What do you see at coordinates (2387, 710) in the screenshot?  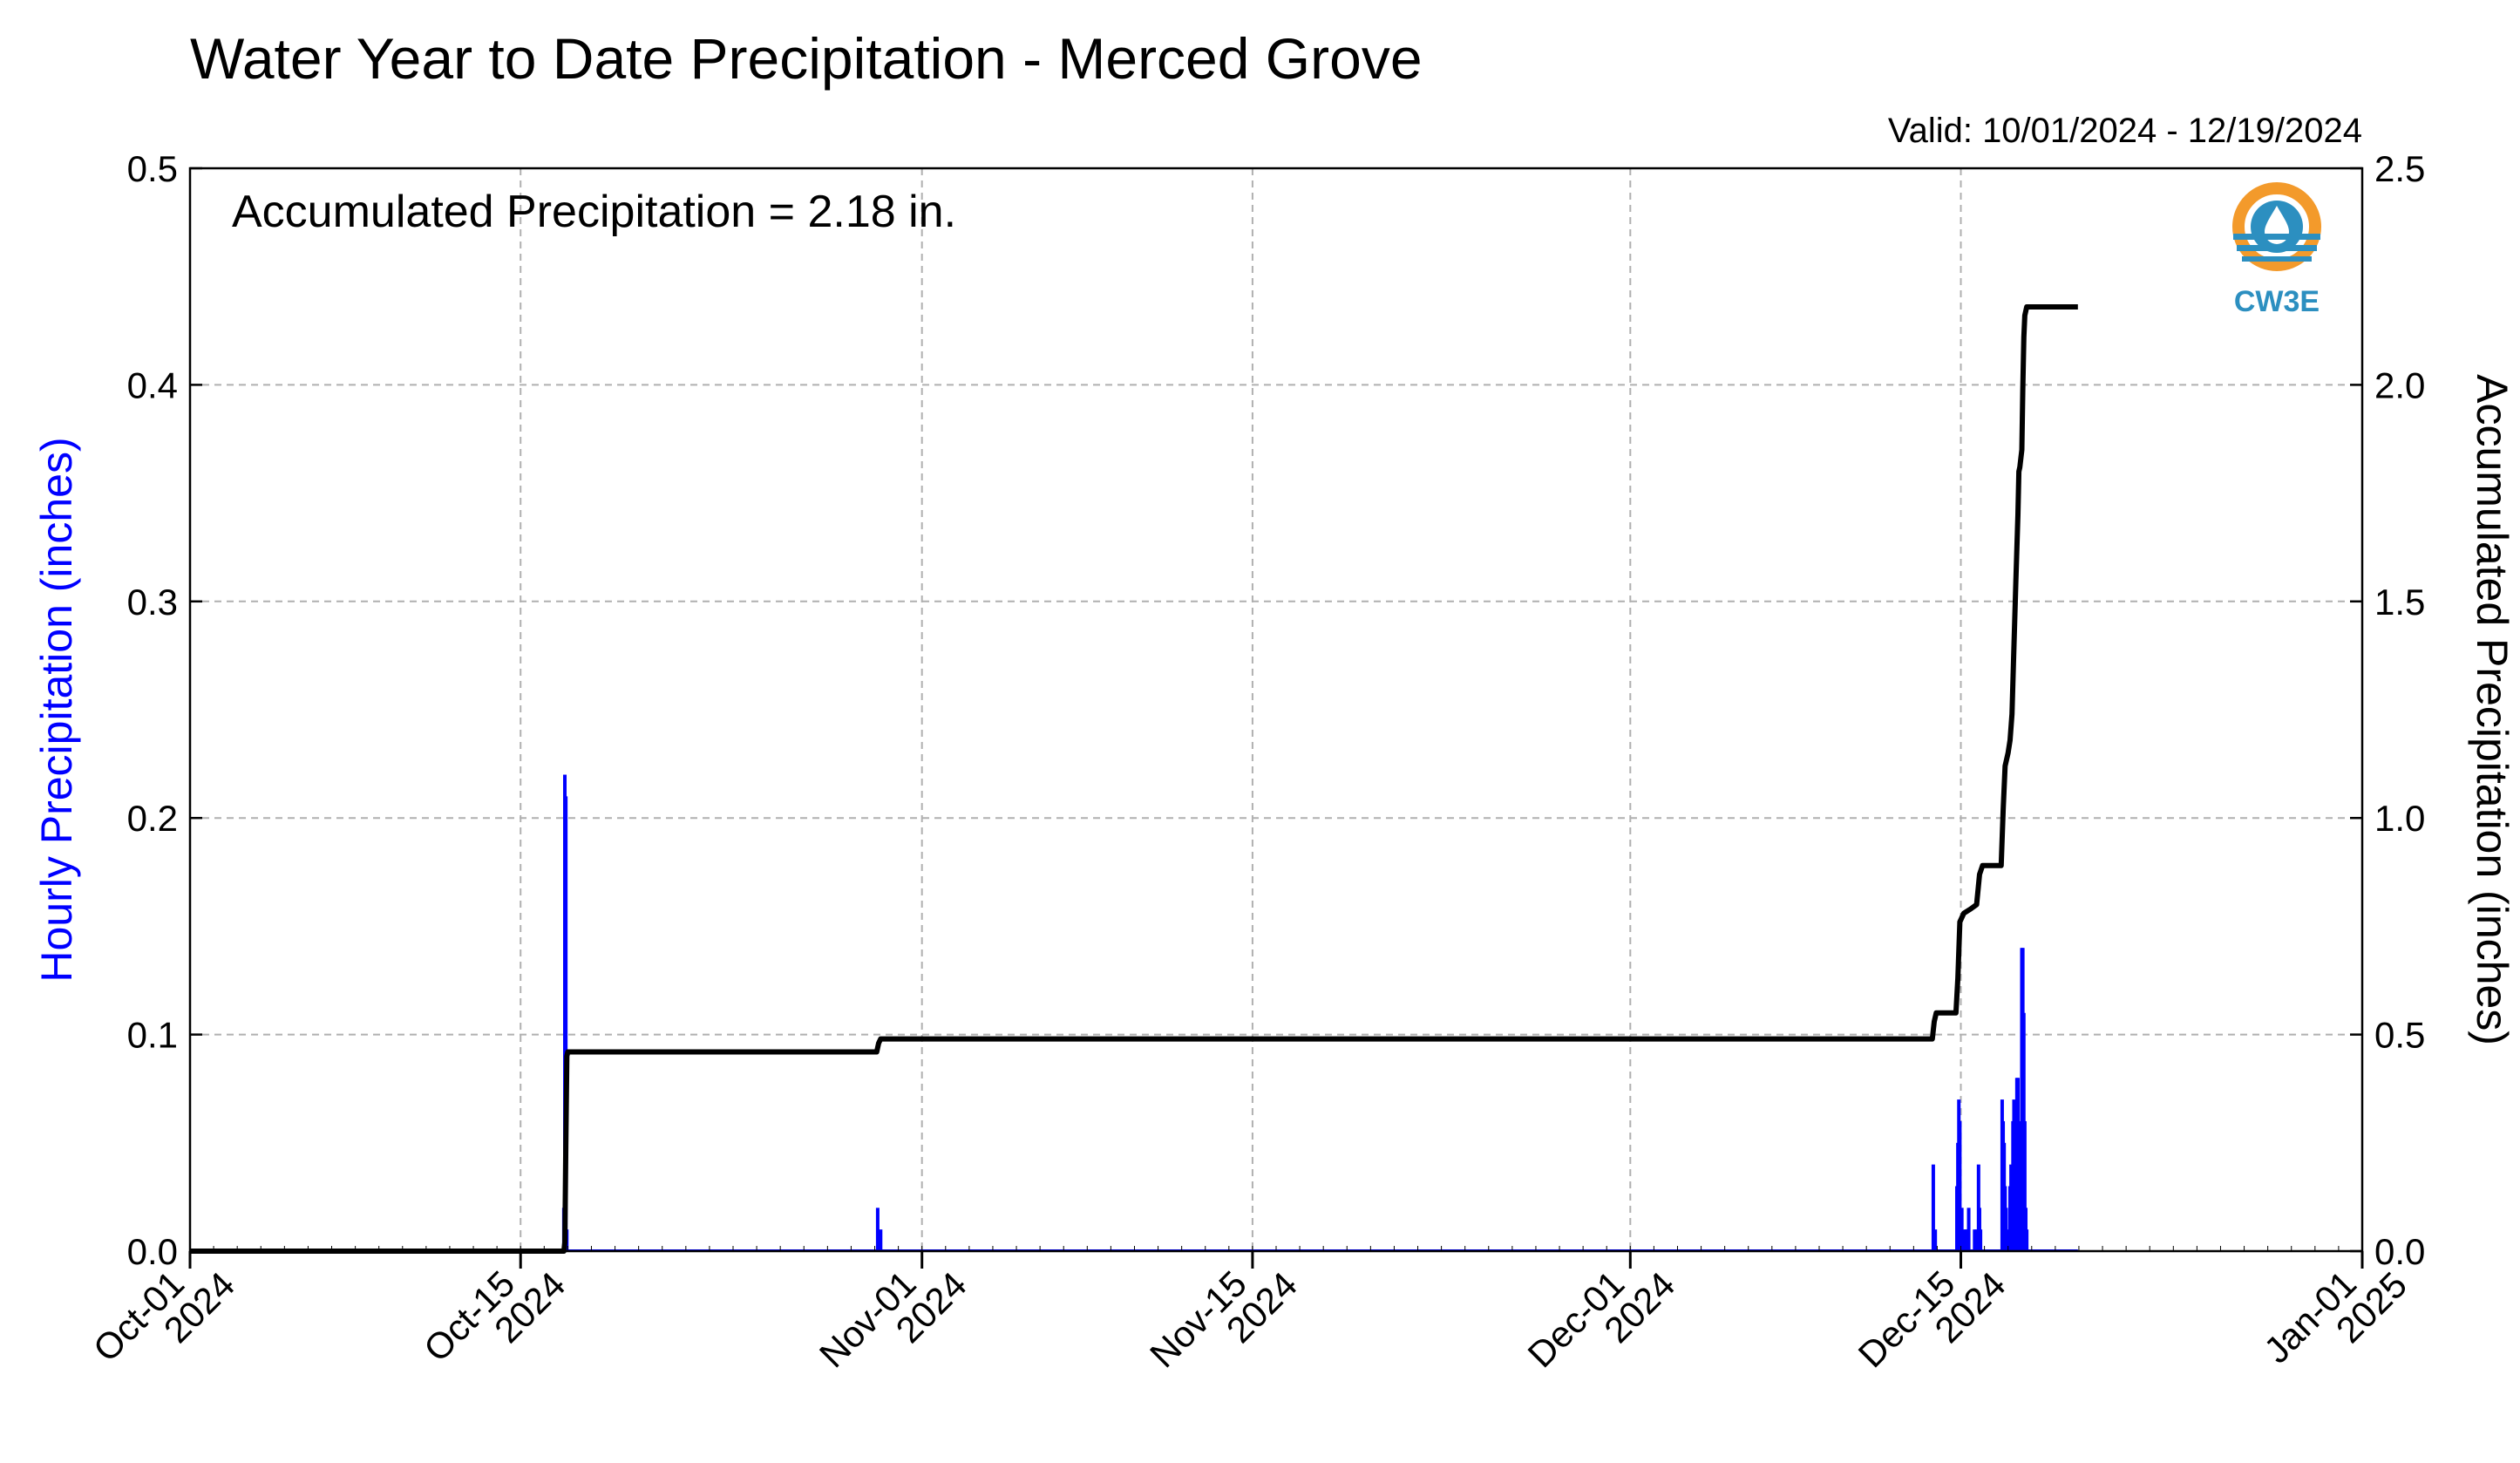 I see `y-right-axis: 0.0 0.5 1.0 1.5 2.0 2.5` at bounding box center [2387, 710].